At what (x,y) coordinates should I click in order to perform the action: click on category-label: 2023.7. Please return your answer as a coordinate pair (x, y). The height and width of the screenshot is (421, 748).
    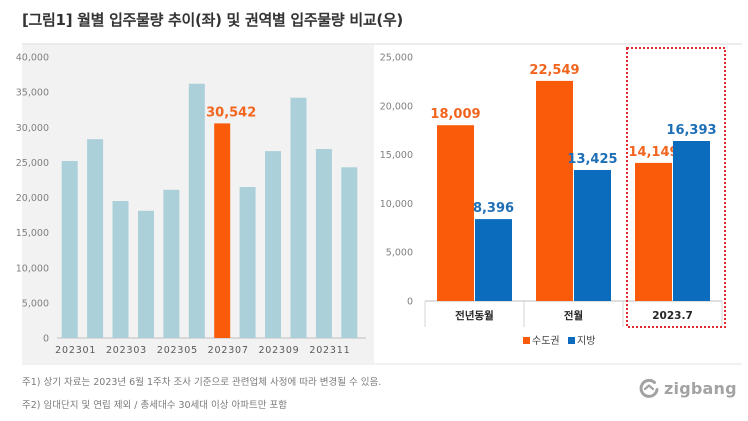
    Looking at the image, I should click on (672, 316).